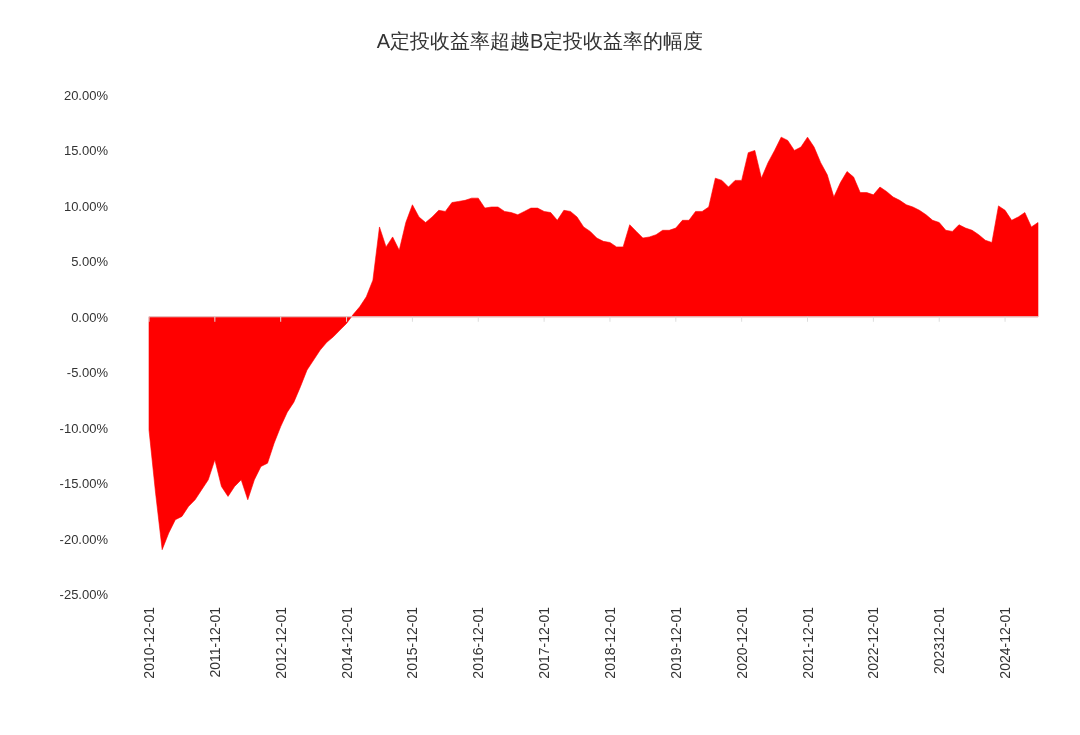 This screenshot has height=735, width=1080. I want to click on y-tick-label: 10.00%, so click(86, 206).